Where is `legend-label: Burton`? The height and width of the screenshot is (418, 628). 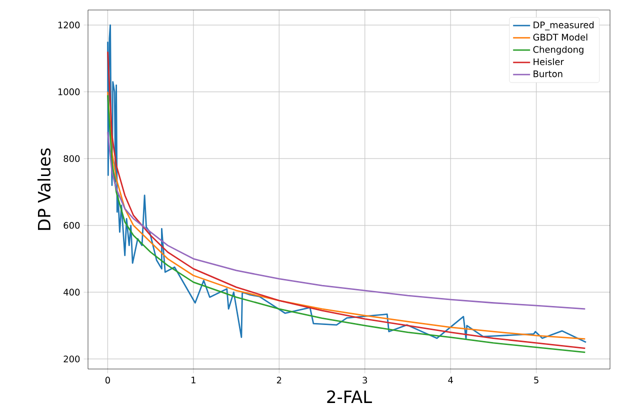
legend-label: Burton is located at coordinates (548, 74).